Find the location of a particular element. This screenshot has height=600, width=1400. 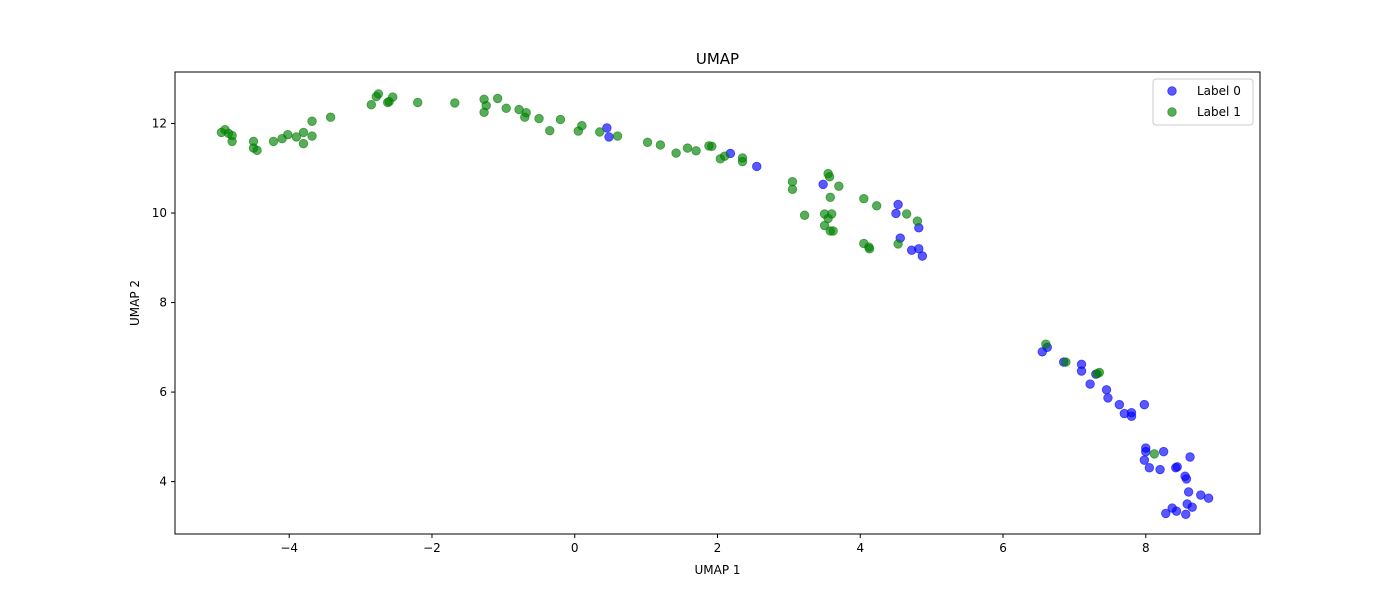

x-tick-label: 4 is located at coordinates (860, 548).